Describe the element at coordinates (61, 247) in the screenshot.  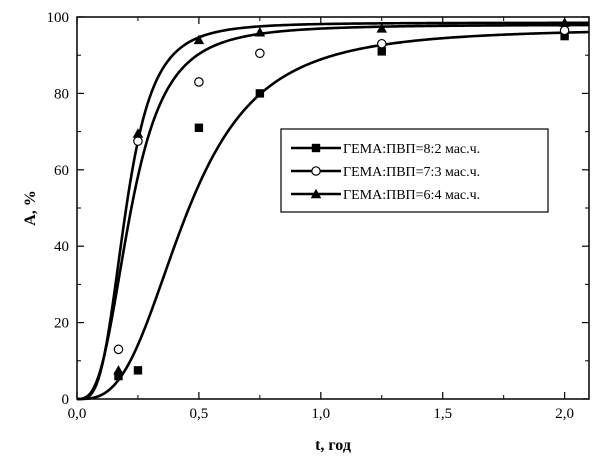
I see `y-tick-label: 40` at that location.